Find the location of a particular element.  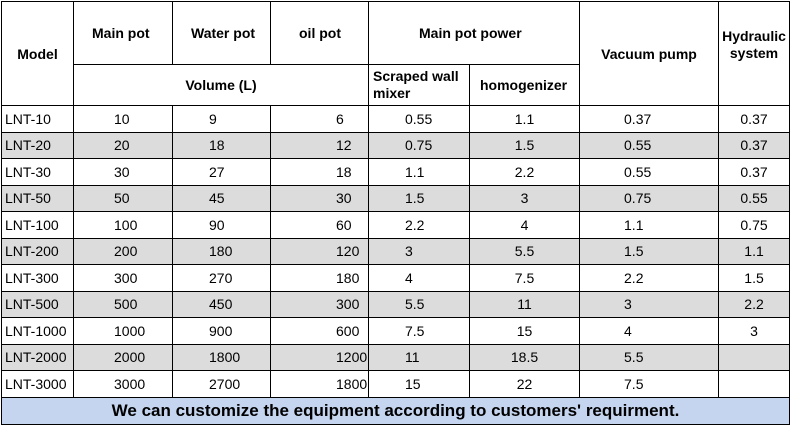

header-main-pot: Main pot is located at coordinates (123, 33).